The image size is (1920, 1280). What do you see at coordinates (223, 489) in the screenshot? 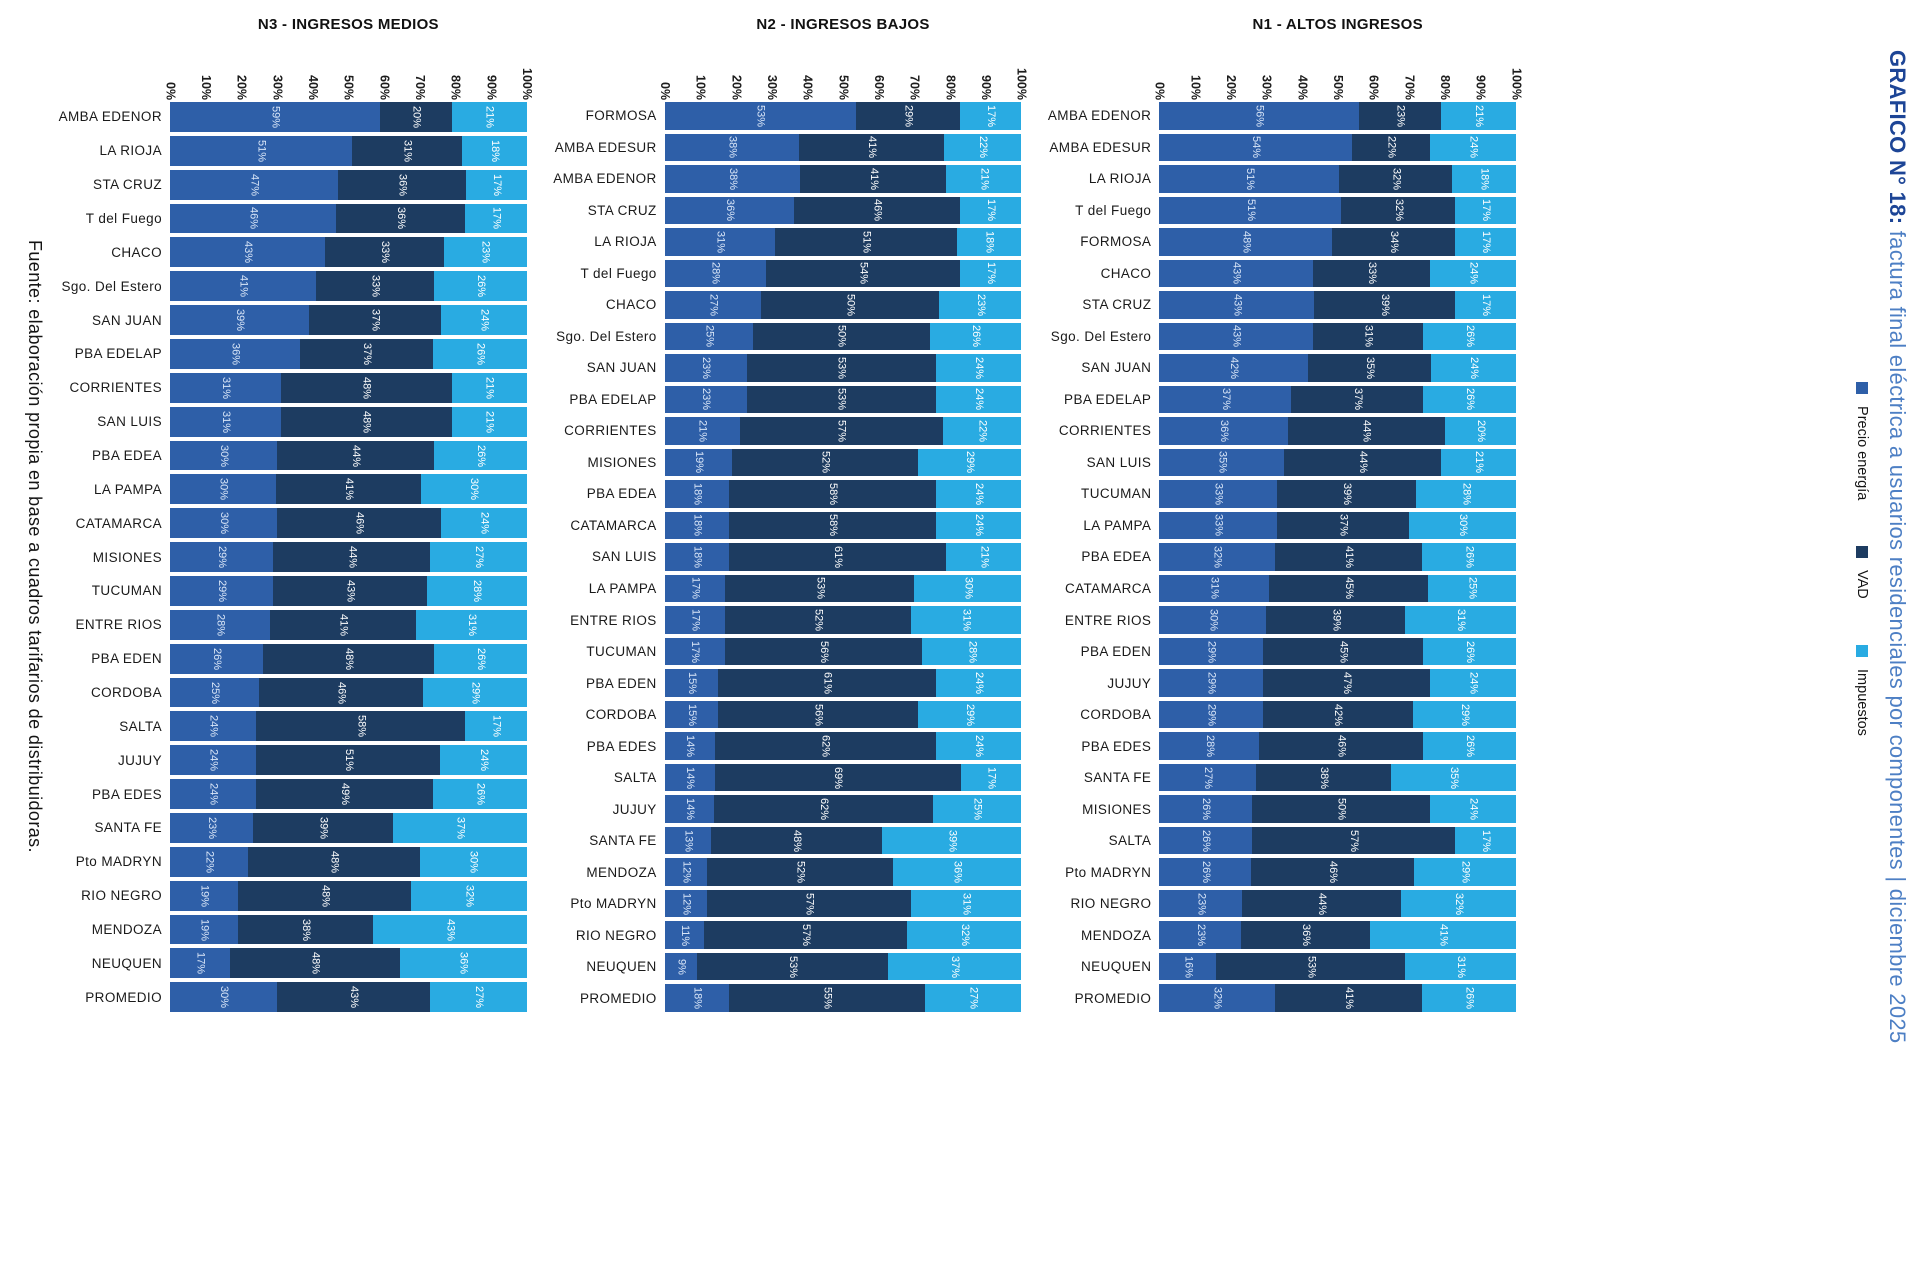
I see `value-label: 30%` at bounding box center [223, 489].